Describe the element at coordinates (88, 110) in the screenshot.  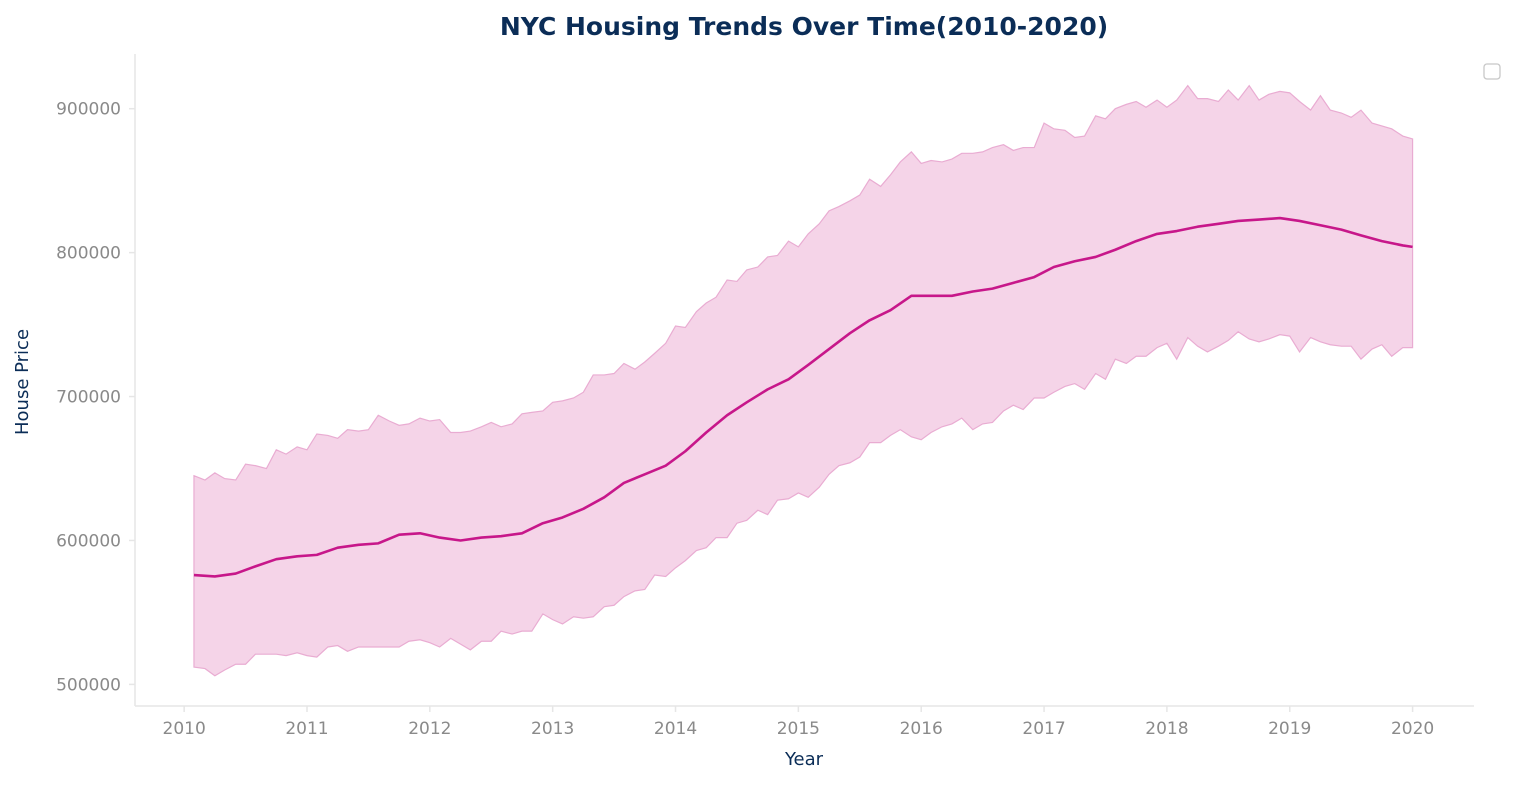
I see `y-tick-label: 900000` at that location.